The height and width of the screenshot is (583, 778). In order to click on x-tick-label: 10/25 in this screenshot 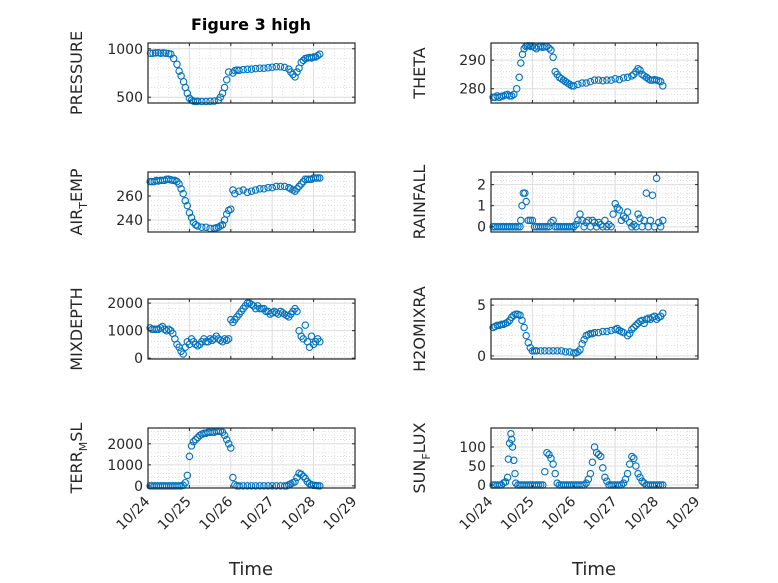, I will do `click(518, 514)`.